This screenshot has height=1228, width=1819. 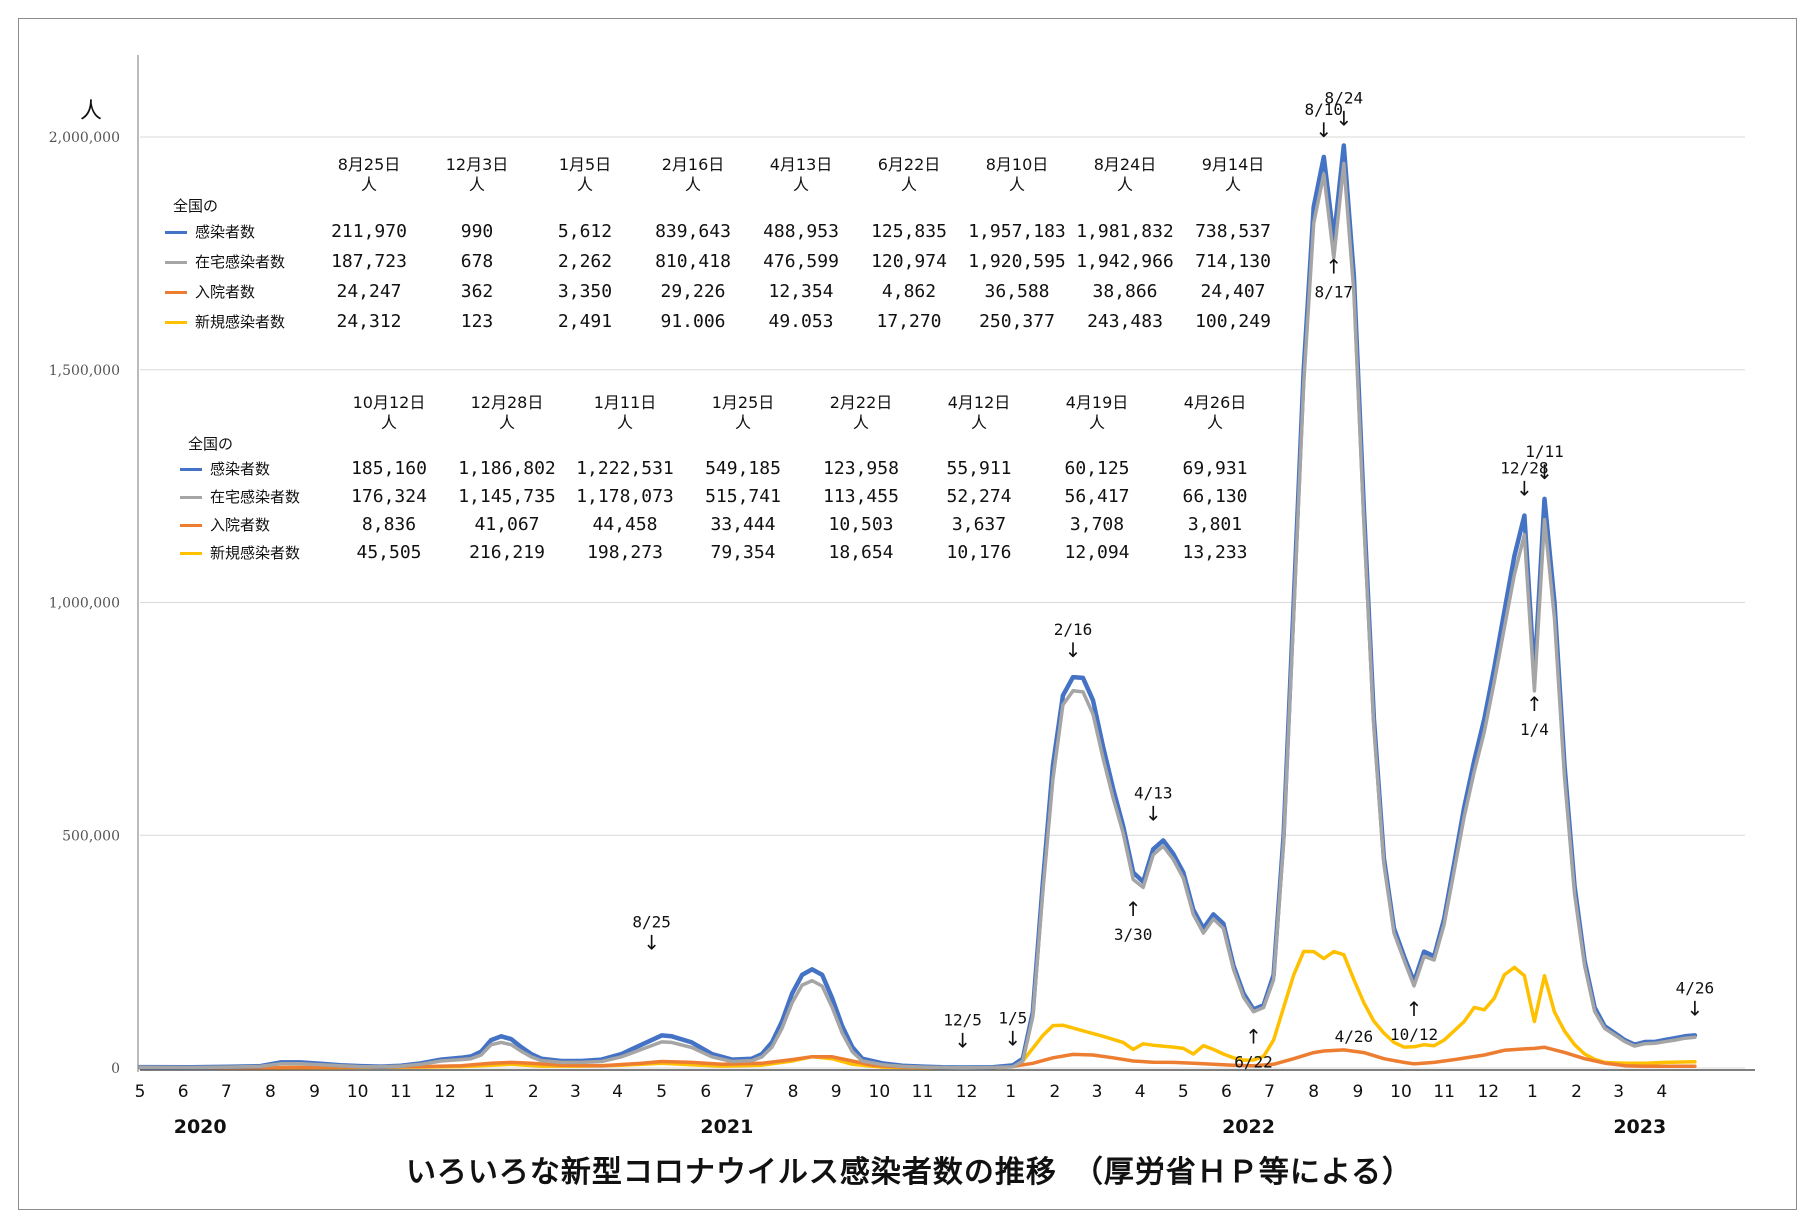 What do you see at coordinates (389, 413) in the screenshot?
I see `table-date-header: 10月12日人` at bounding box center [389, 413].